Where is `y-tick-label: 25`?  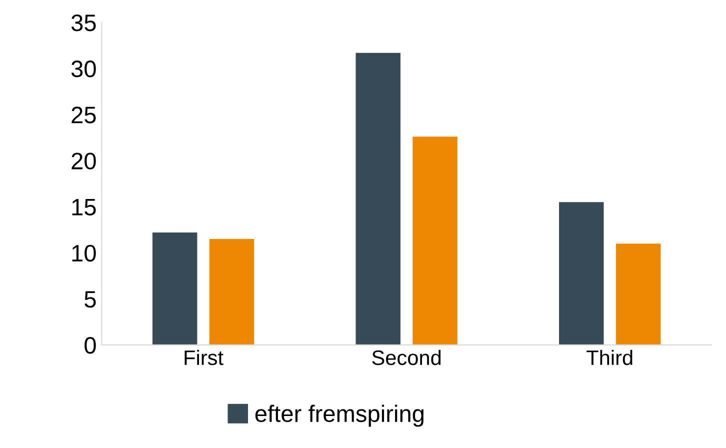
y-tick-label: 25 is located at coordinates (84, 115).